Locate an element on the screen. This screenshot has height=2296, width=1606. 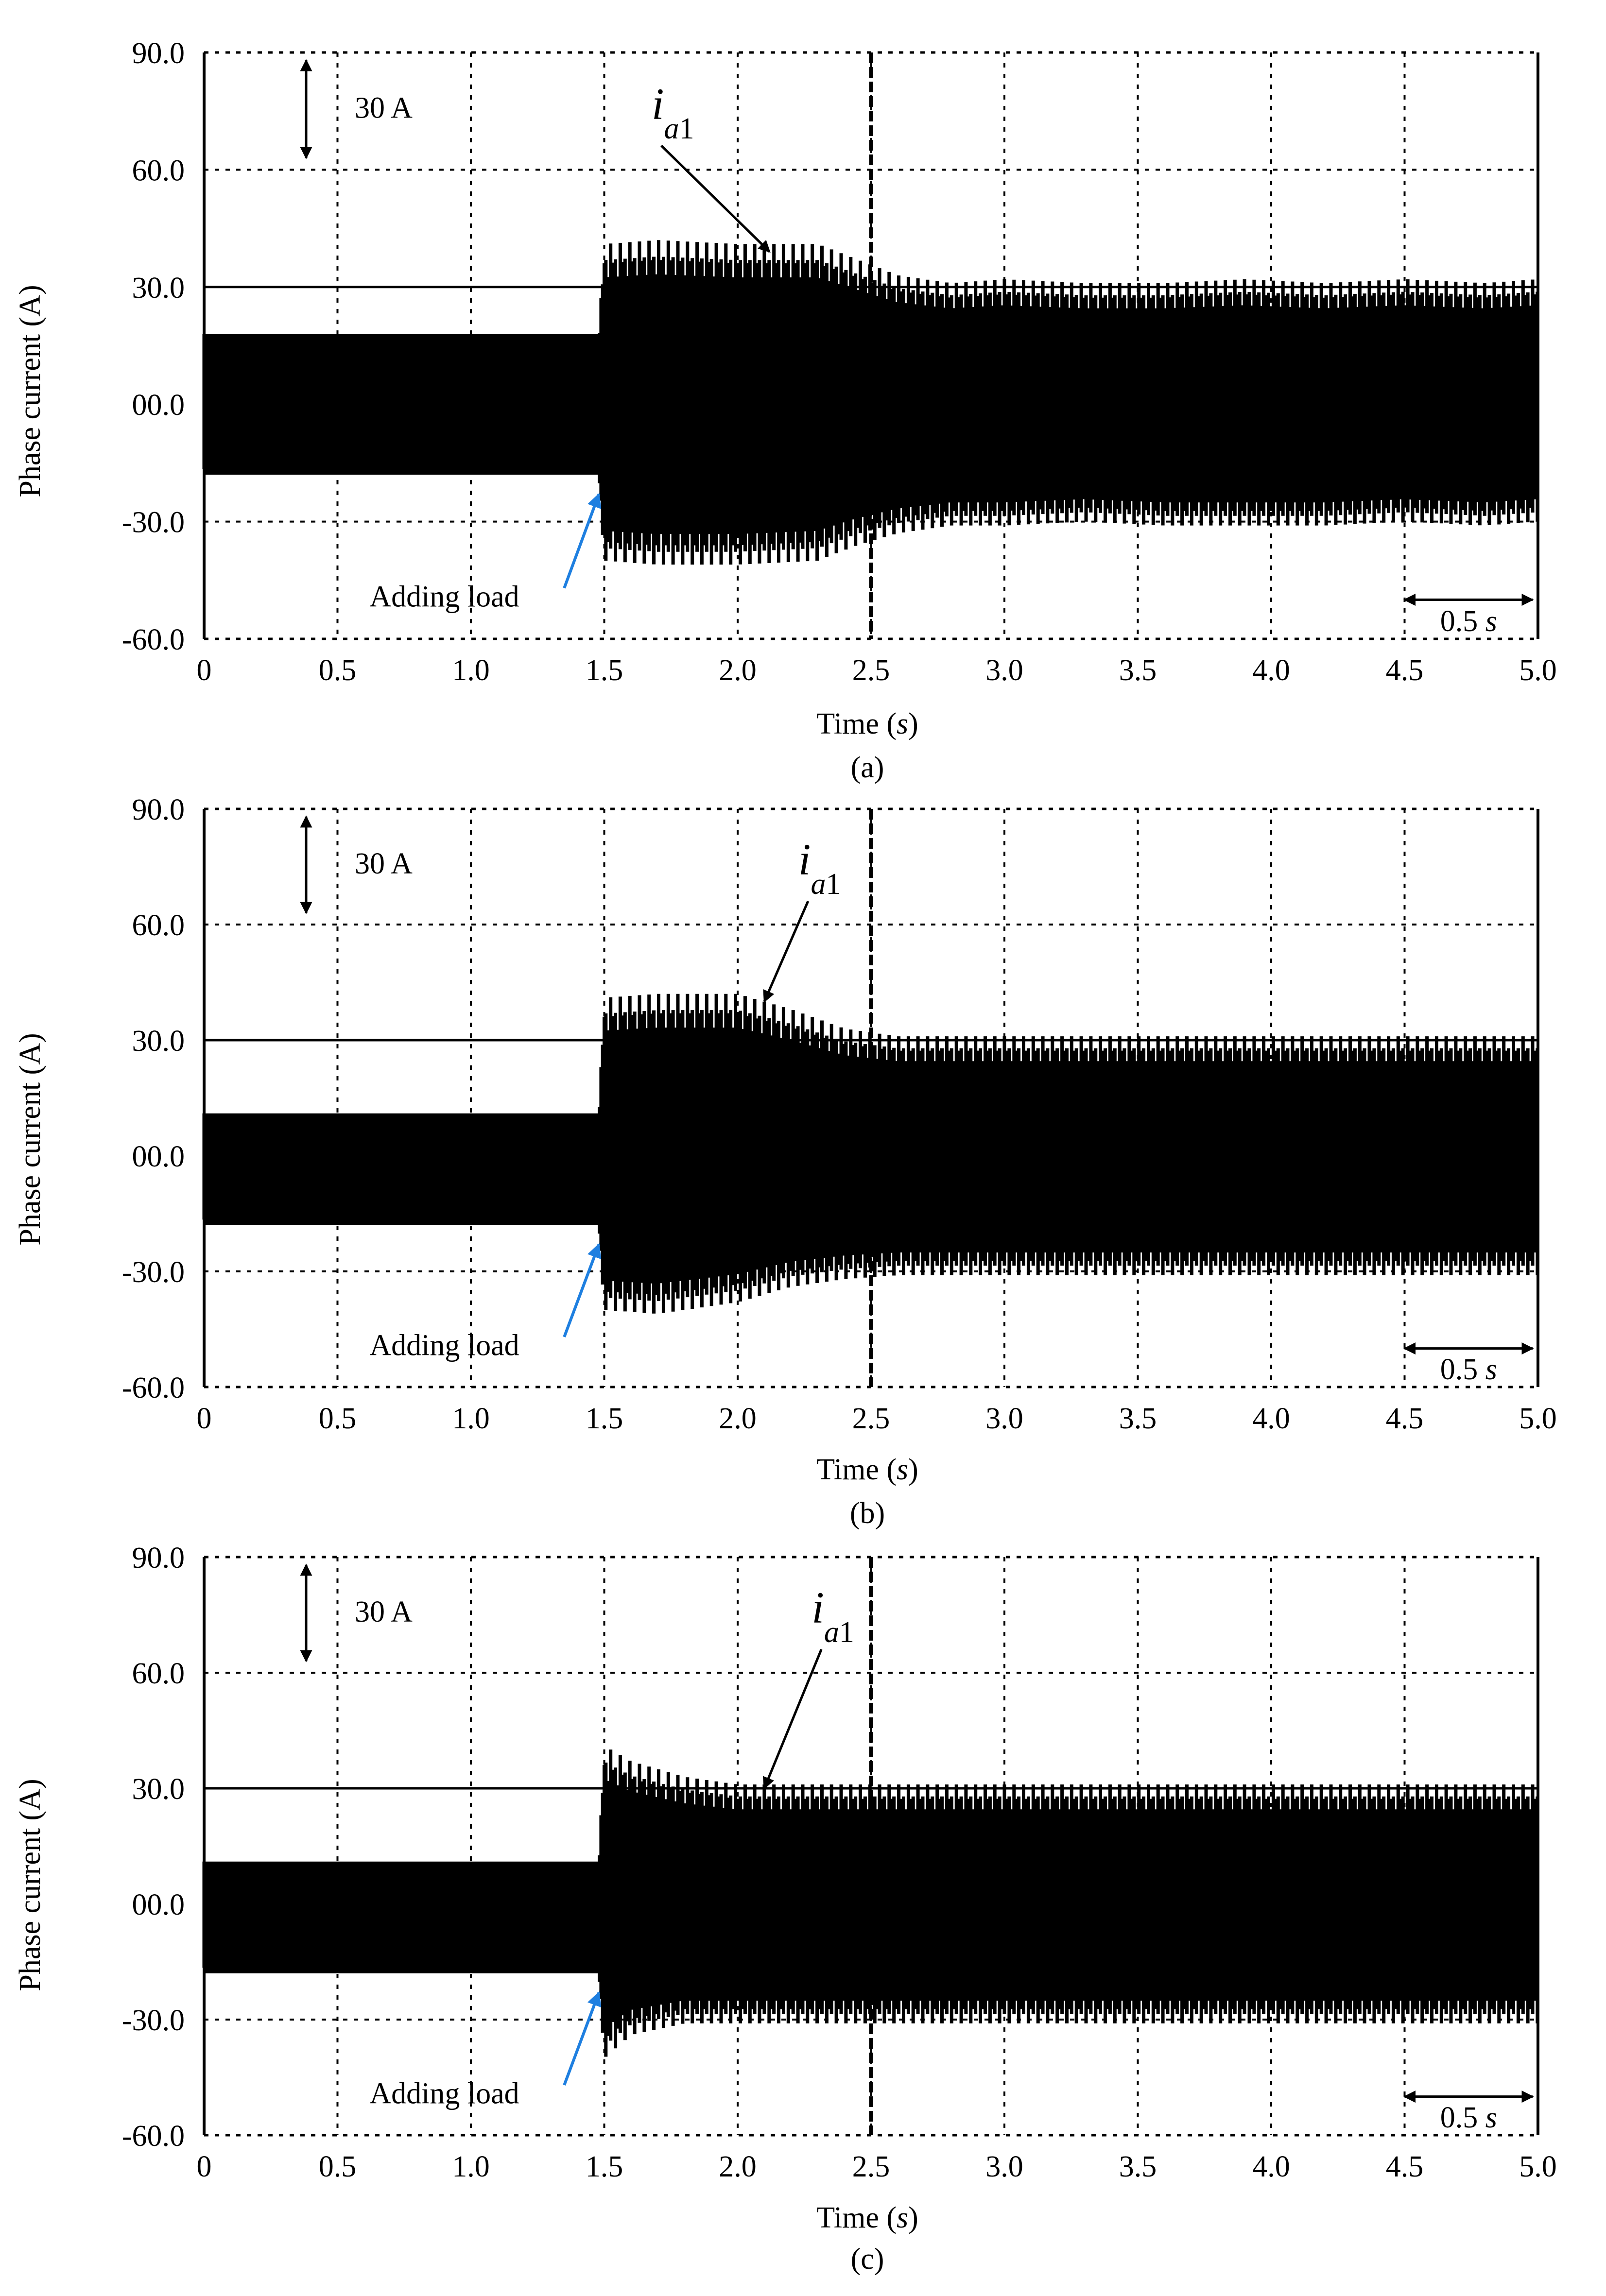
panel-caption: (c) is located at coordinates (867, 2259).